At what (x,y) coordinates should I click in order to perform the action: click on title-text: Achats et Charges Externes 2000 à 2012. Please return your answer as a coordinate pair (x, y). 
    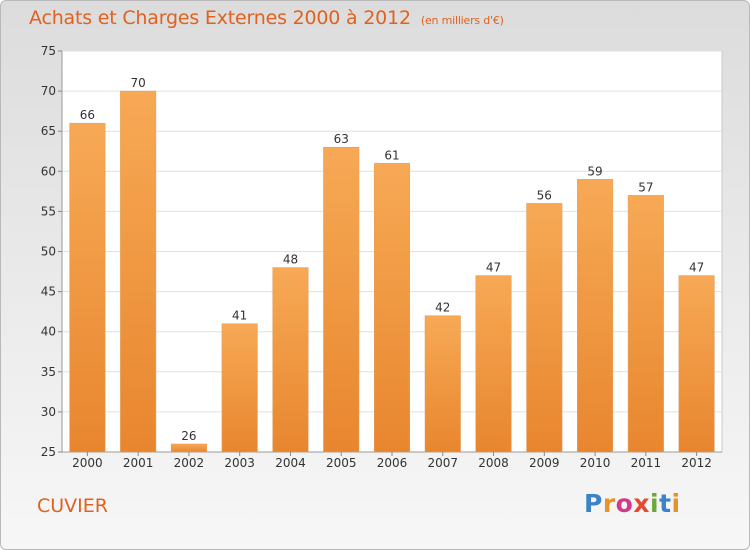
    Looking at the image, I should click on (220, 18).